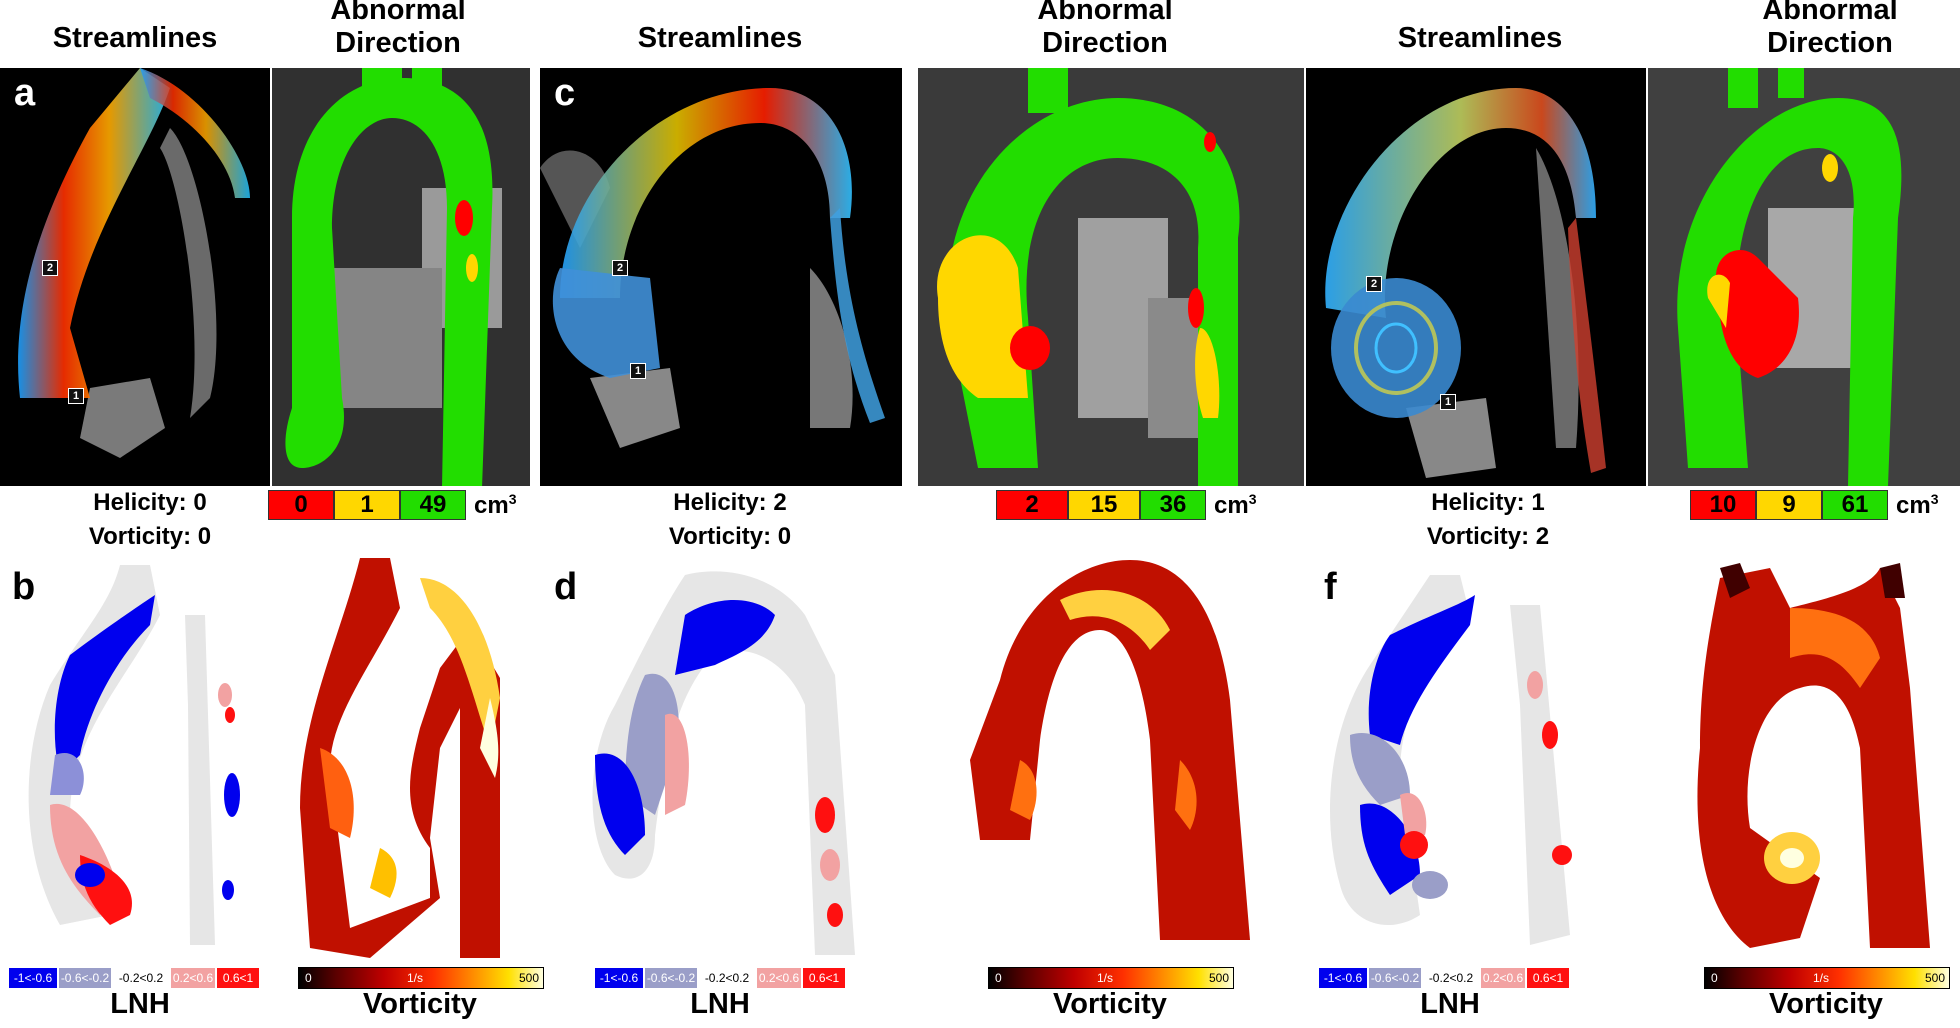 The width and height of the screenshot is (1960, 1028). Describe the element at coordinates (1789, 505) in the screenshot. I see `volume-yellow: 9` at that location.